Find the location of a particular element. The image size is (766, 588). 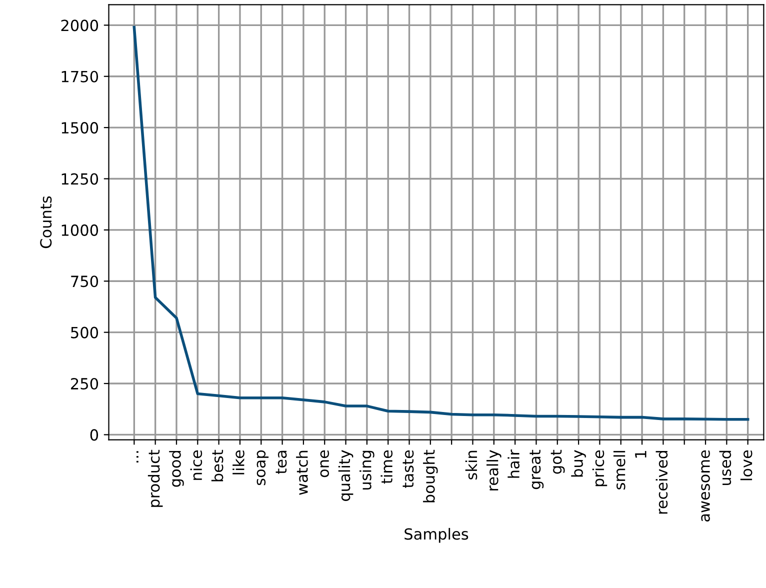

y-tick-label: 0 is located at coordinates (94, 435).